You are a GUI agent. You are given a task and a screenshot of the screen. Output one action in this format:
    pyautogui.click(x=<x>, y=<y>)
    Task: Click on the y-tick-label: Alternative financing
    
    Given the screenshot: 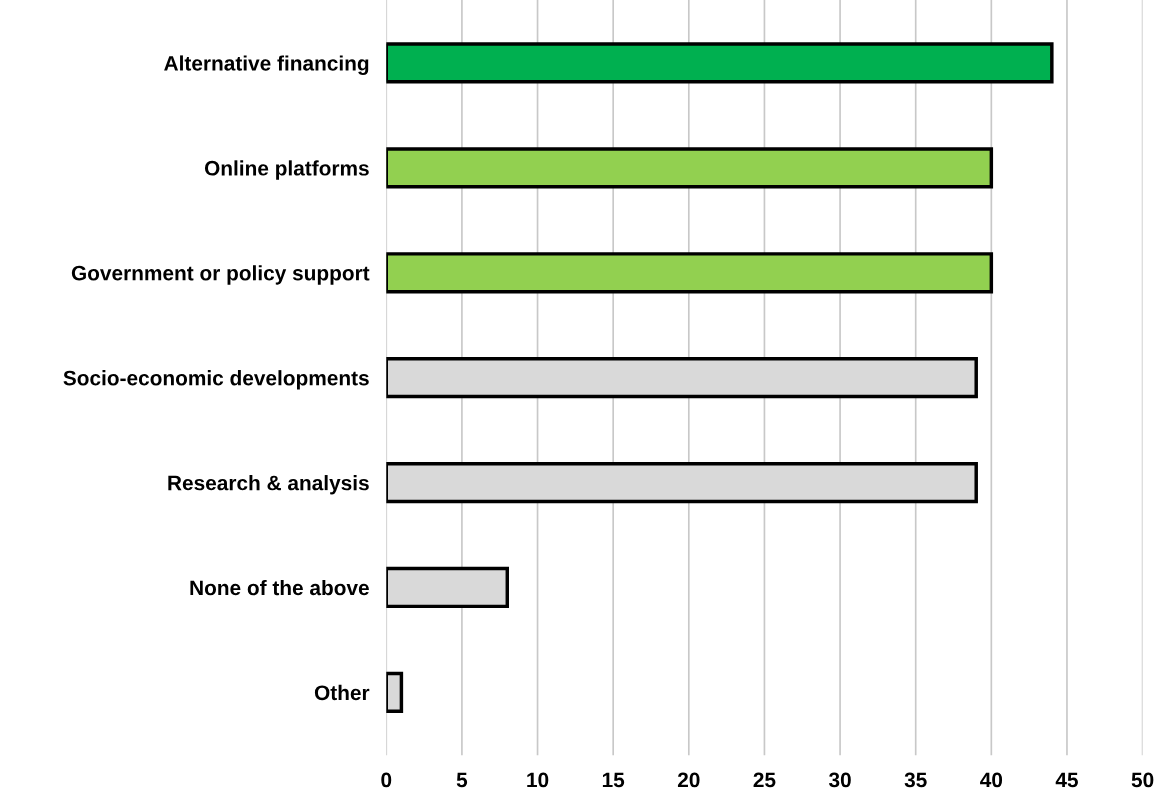 What is the action you would take?
    pyautogui.click(x=266, y=65)
    